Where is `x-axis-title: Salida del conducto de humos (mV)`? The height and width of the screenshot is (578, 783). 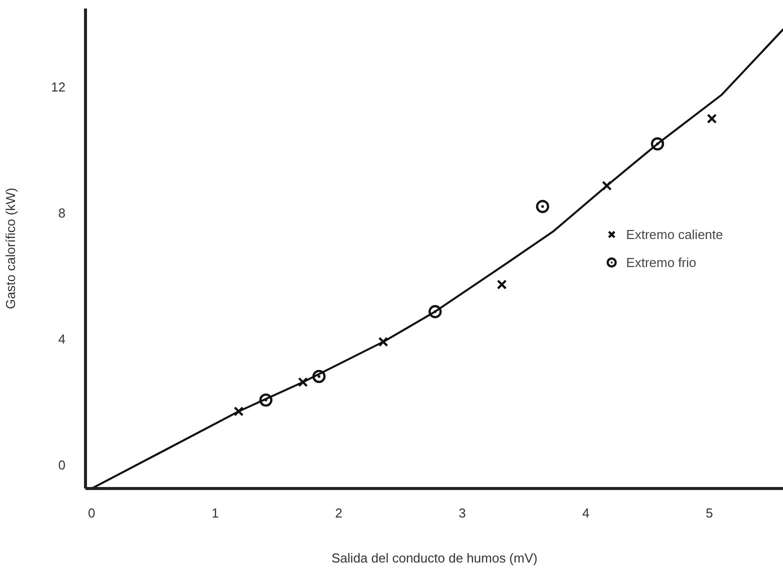
x-axis-title: Salida del conducto de humos (mV) is located at coordinates (435, 558).